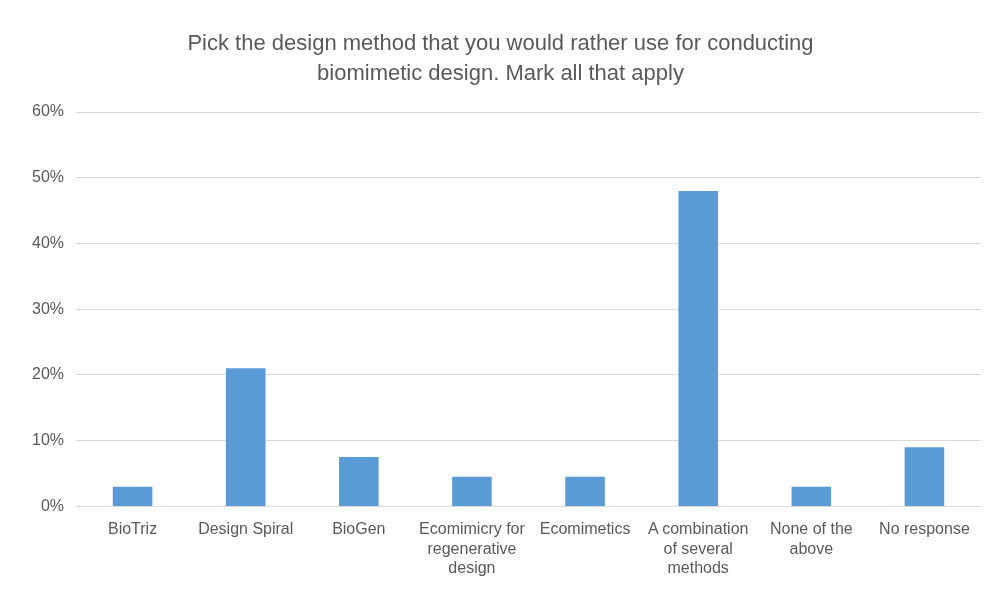 This screenshot has width=1001, height=596. What do you see at coordinates (500, 58) in the screenshot?
I see `chart-title: Pick the design method that you would rather use for conducting biomimetic design. Mark all that apply` at bounding box center [500, 58].